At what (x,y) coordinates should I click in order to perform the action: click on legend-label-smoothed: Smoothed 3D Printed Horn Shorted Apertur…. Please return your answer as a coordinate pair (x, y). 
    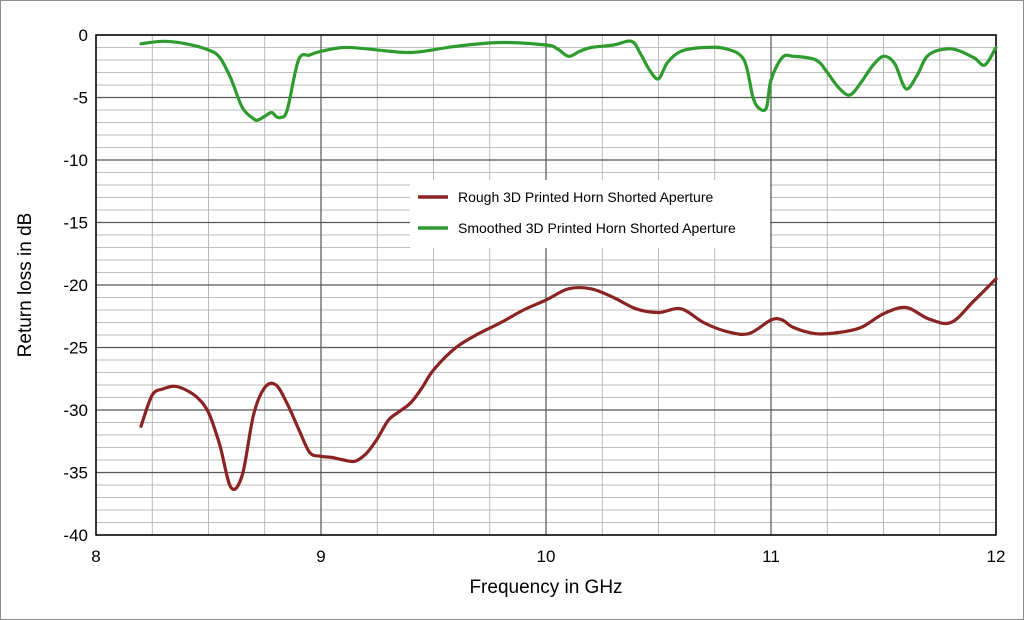
    Looking at the image, I should click on (597, 228).